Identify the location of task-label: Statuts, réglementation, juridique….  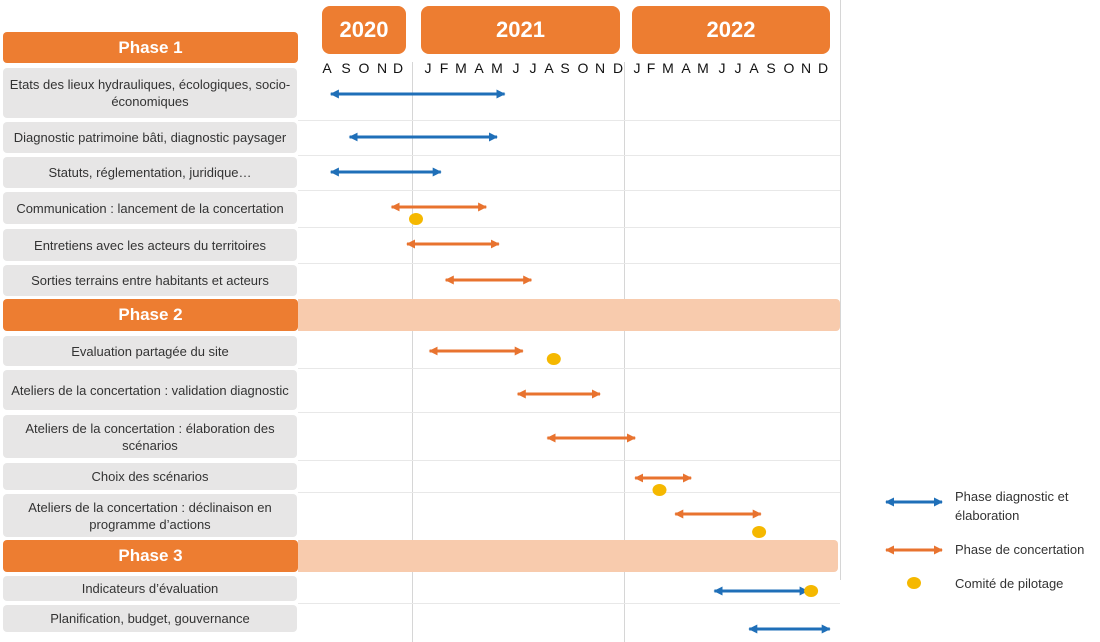
(150, 172).